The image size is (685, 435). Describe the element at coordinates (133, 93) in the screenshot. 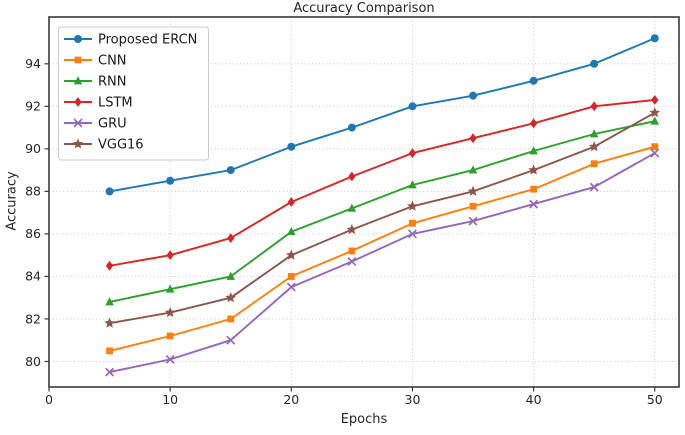

I see `legend: Proposed ERCN CNN RNN LSTM GRU VGG16` at that location.